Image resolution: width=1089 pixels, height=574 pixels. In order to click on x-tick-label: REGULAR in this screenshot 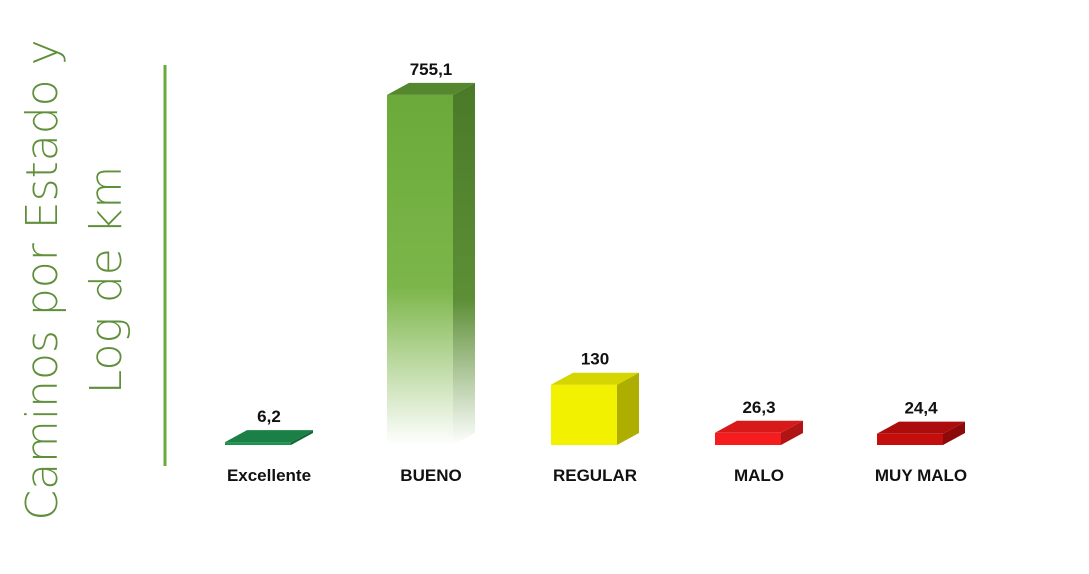, I will do `click(595, 475)`.